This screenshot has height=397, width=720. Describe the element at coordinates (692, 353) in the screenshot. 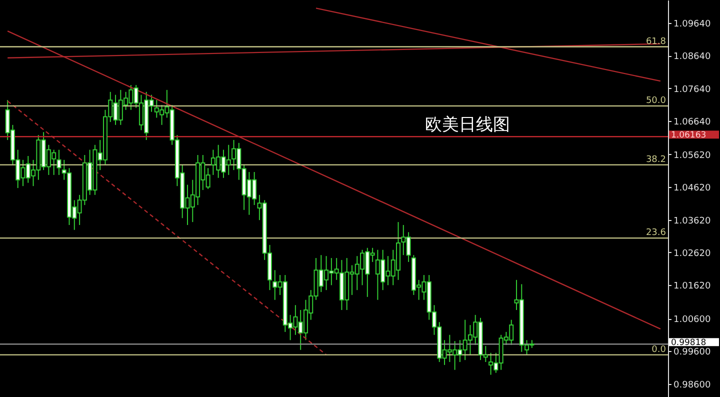

I see `y-tick-label: 0.99600` at that location.